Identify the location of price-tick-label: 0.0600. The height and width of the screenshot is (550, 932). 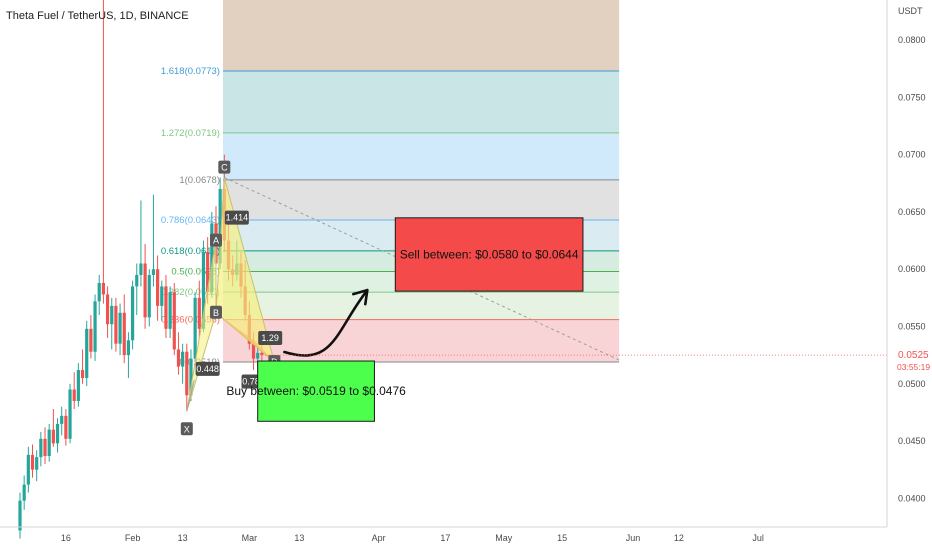
(912, 269).